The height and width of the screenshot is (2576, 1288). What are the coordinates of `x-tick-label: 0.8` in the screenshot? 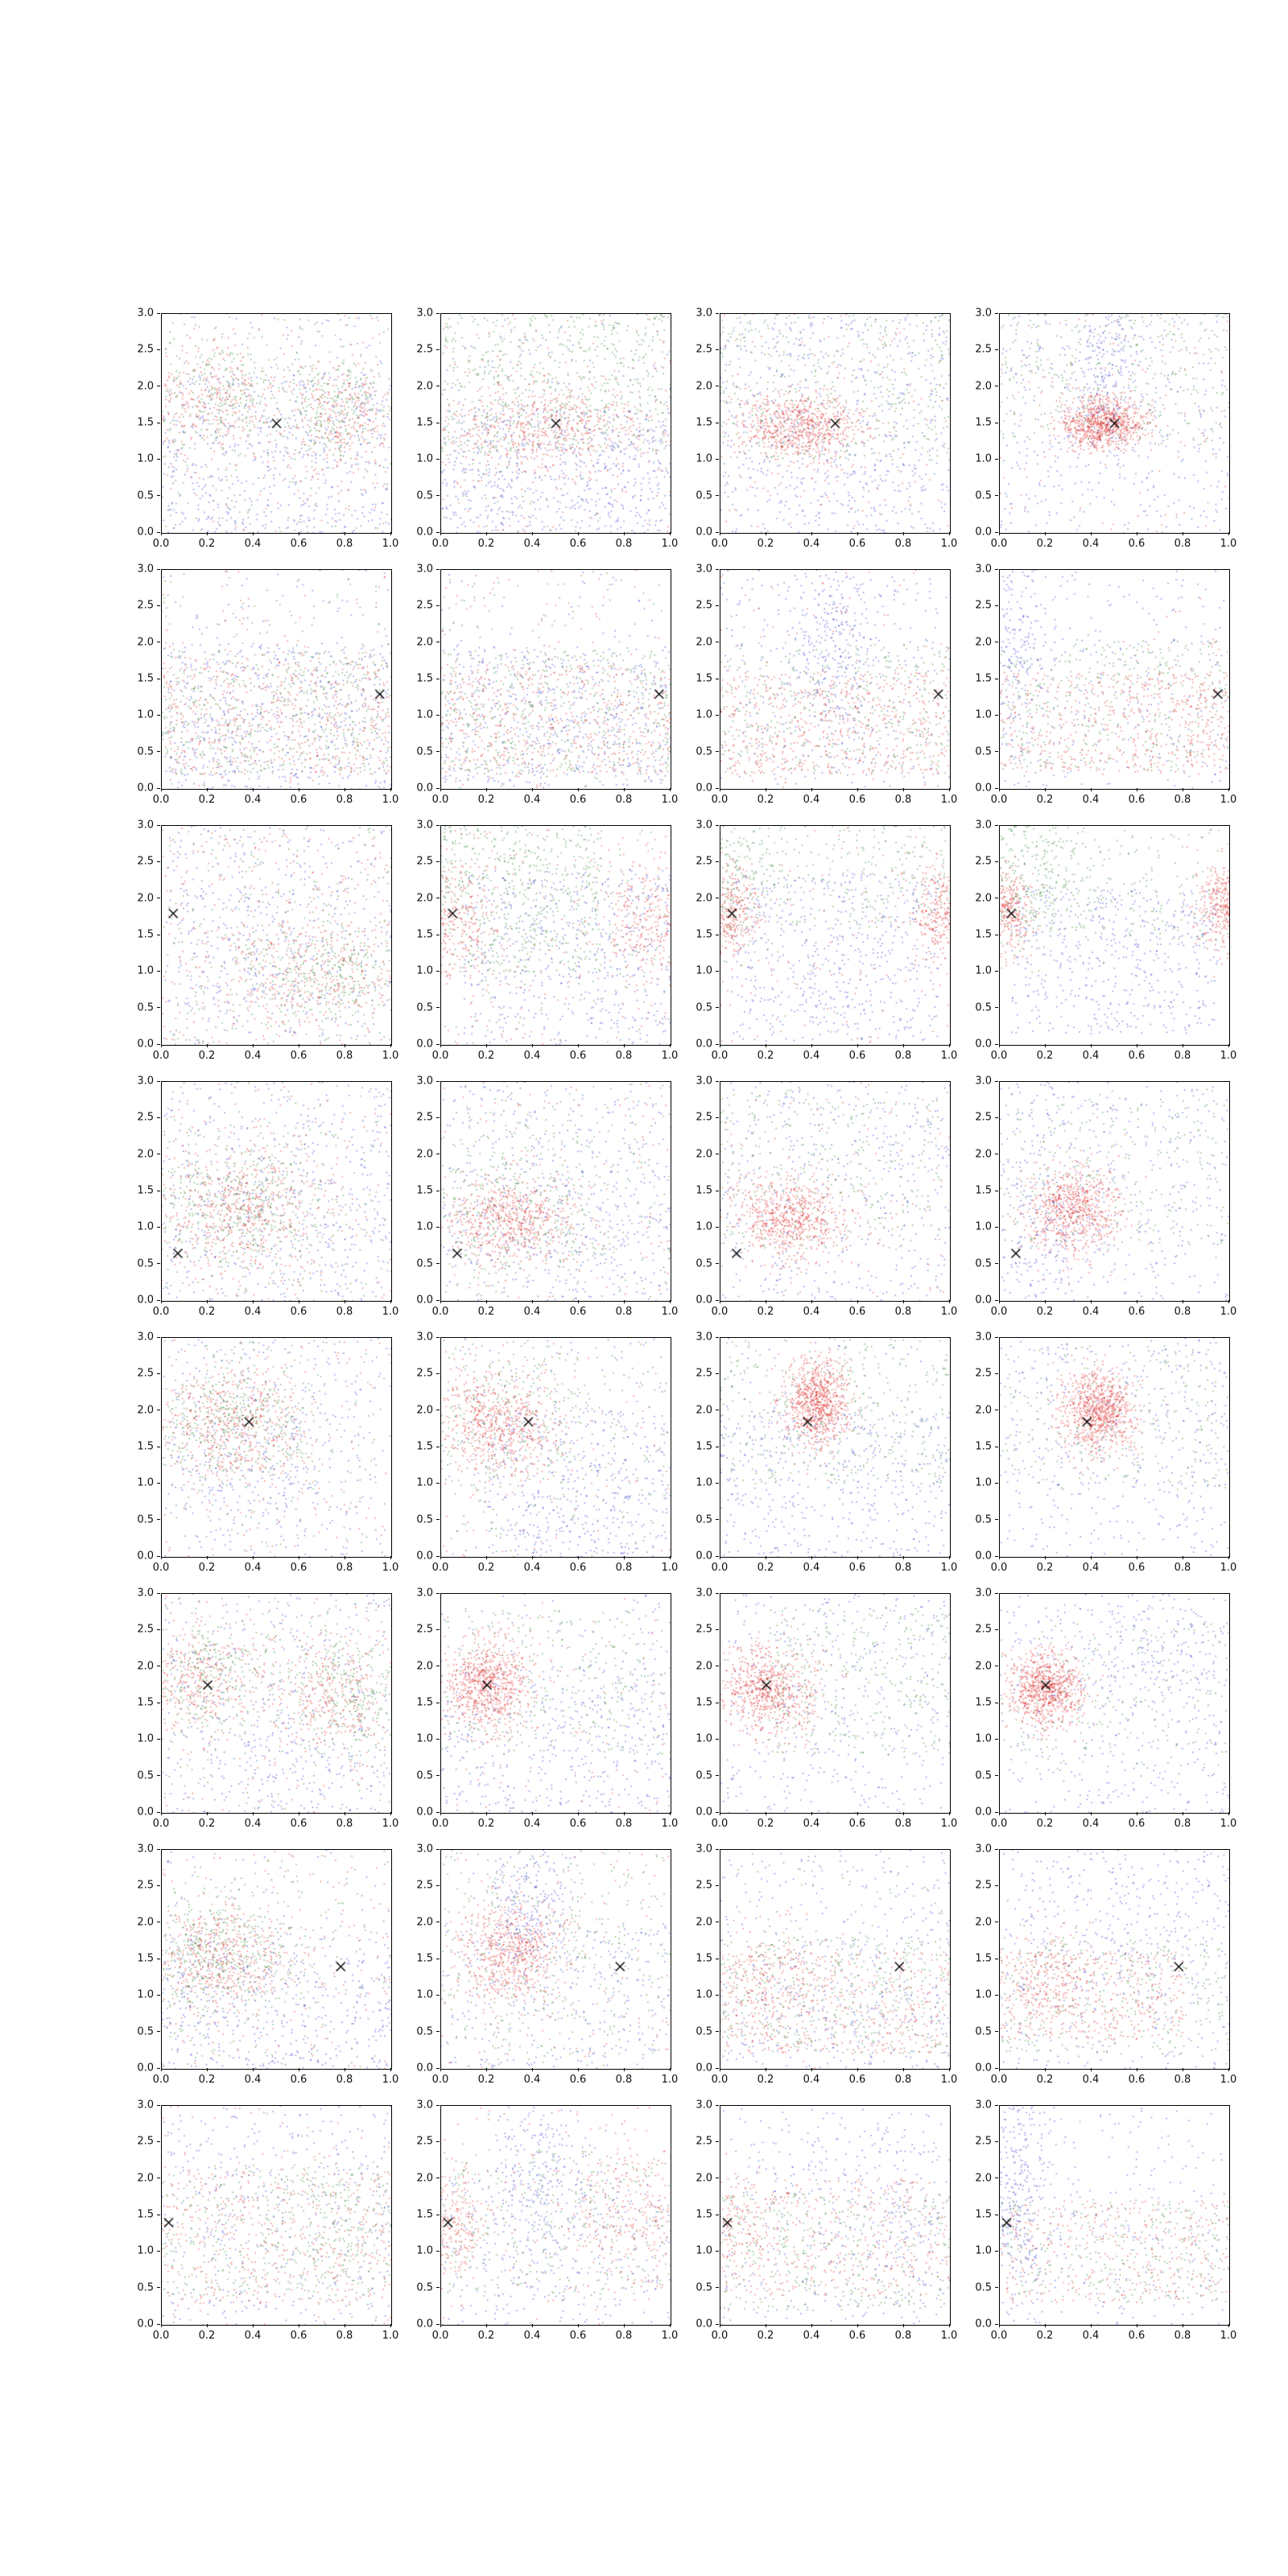 It's located at (624, 2336).